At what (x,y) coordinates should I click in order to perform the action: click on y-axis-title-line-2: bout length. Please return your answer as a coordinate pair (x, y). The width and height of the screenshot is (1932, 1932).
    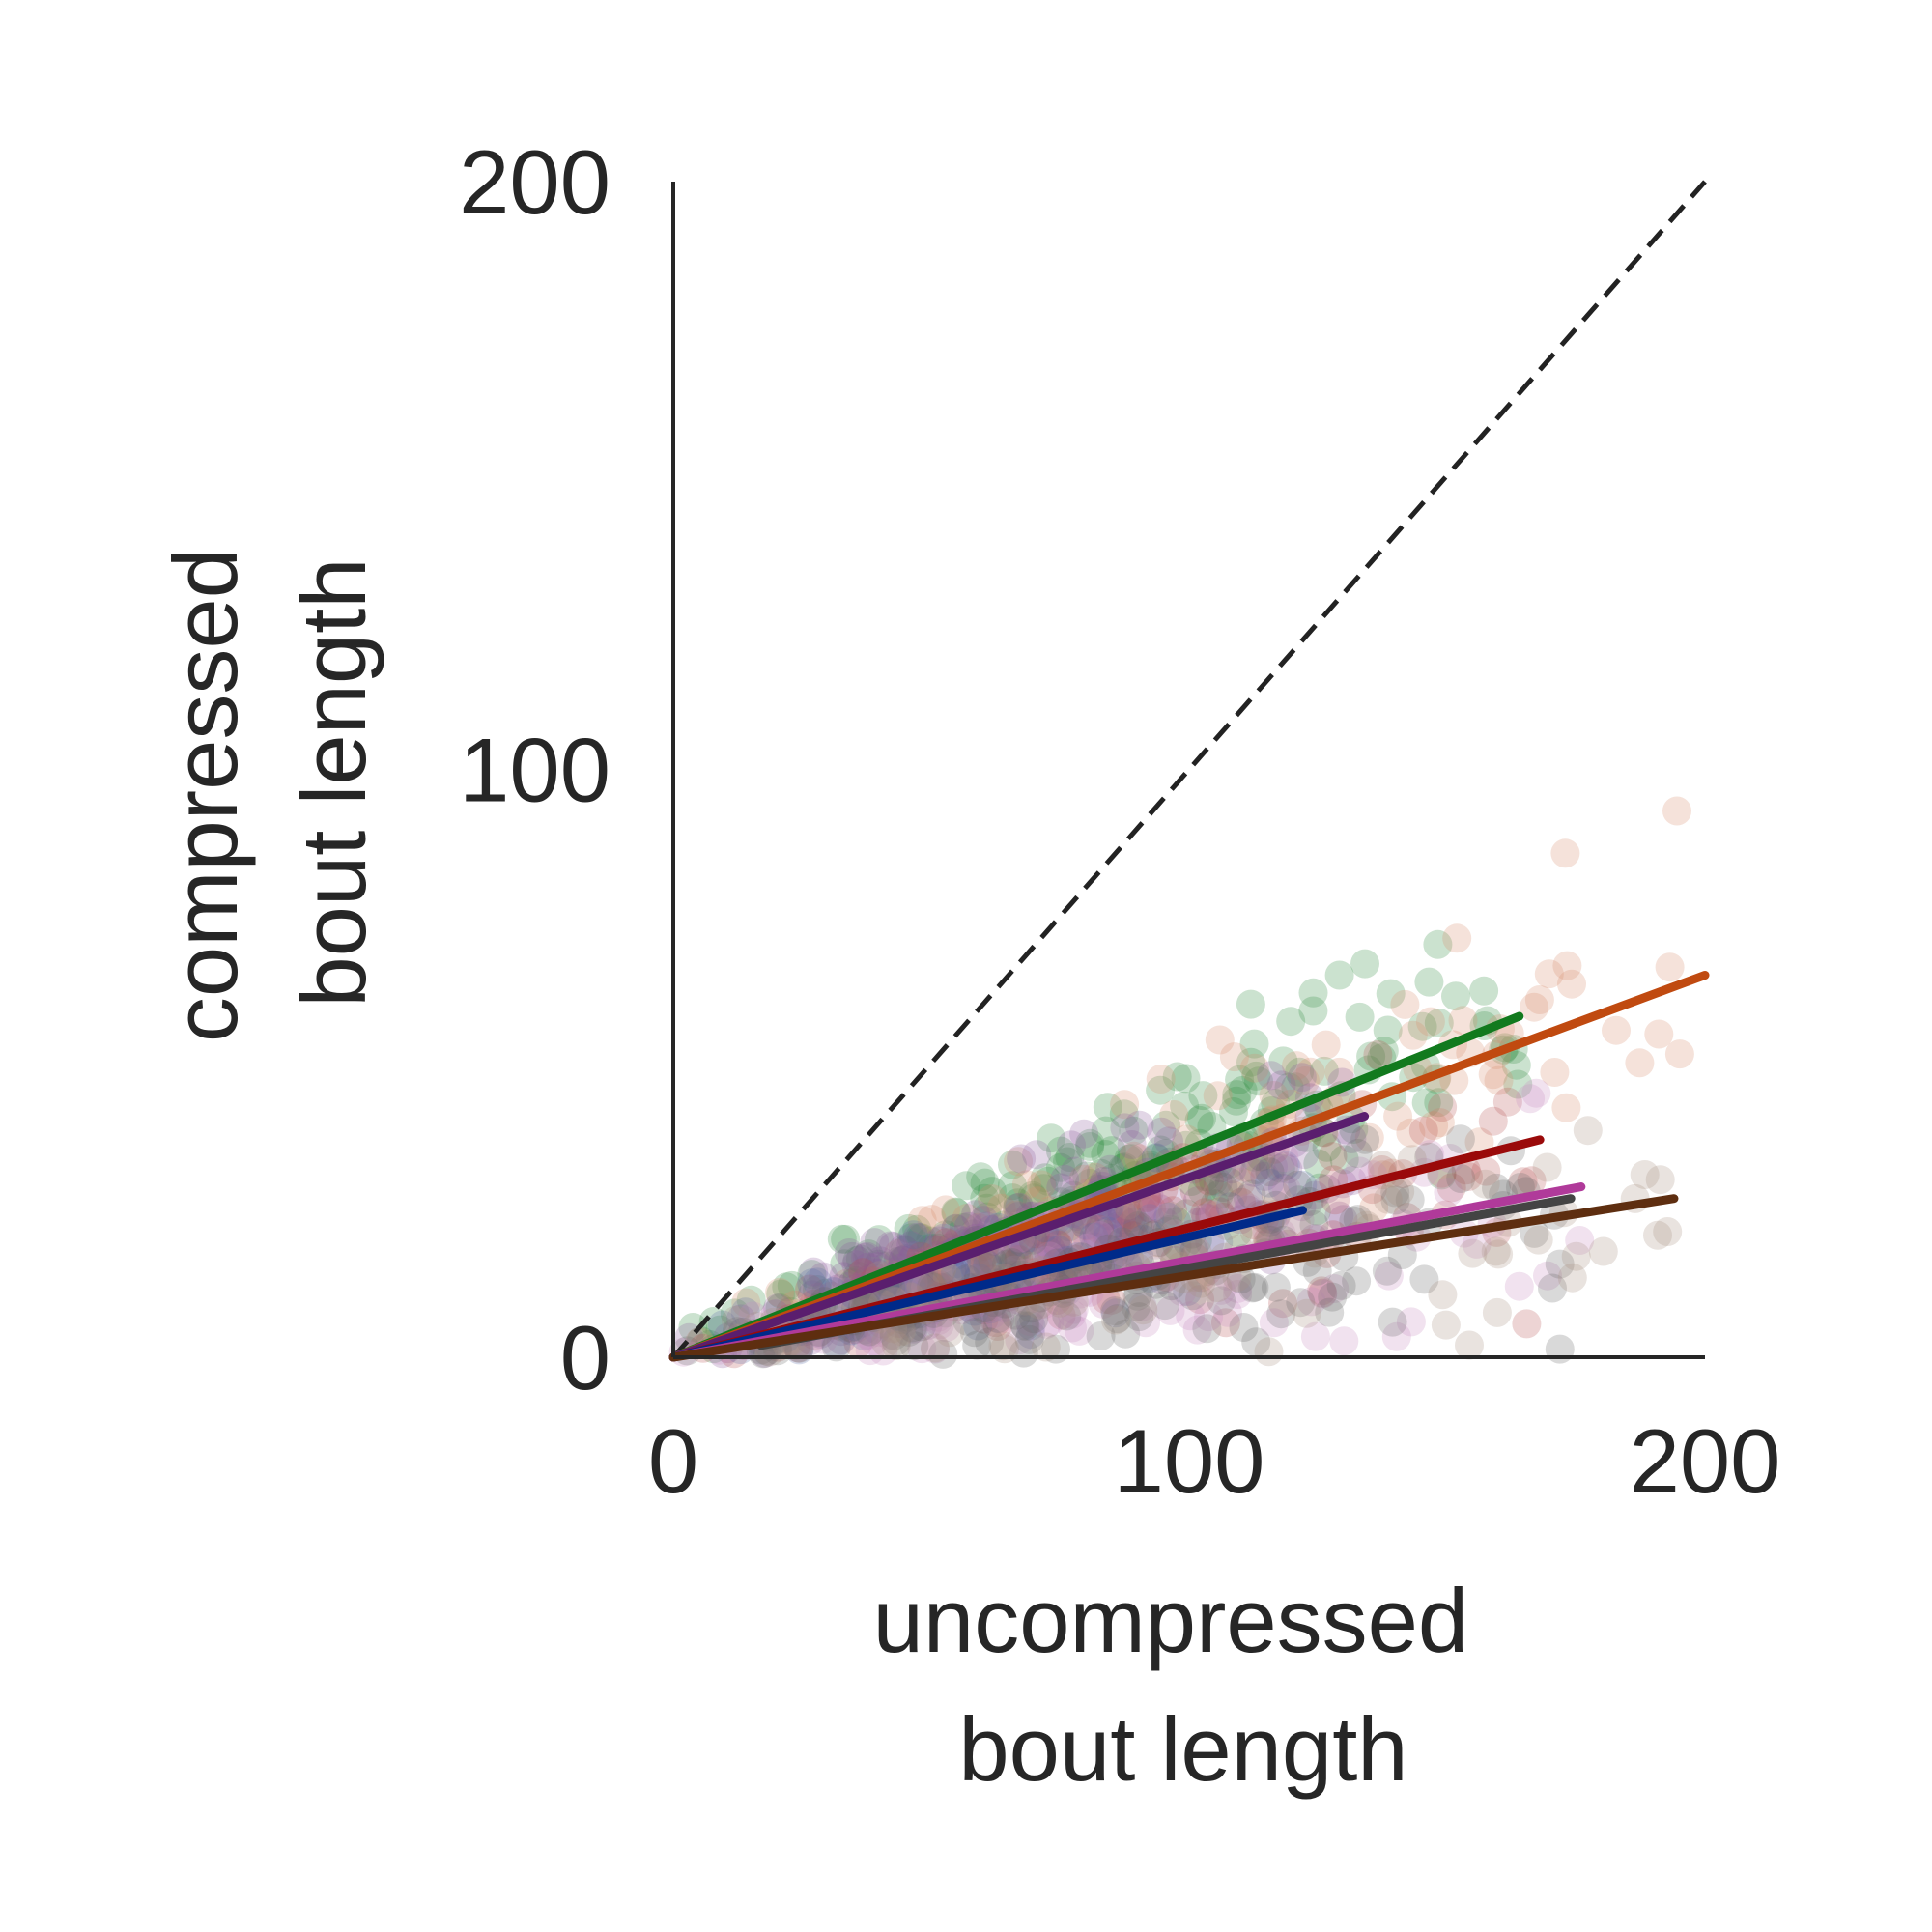
    Looking at the image, I should click on (333, 782).